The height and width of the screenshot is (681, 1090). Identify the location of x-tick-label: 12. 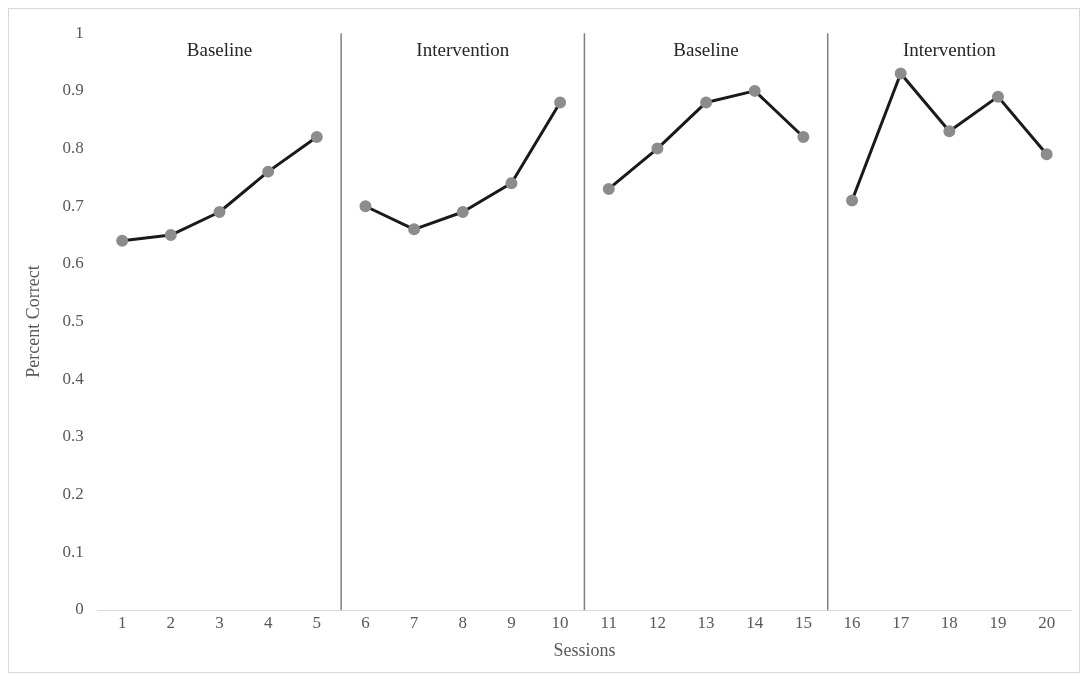
(657, 622).